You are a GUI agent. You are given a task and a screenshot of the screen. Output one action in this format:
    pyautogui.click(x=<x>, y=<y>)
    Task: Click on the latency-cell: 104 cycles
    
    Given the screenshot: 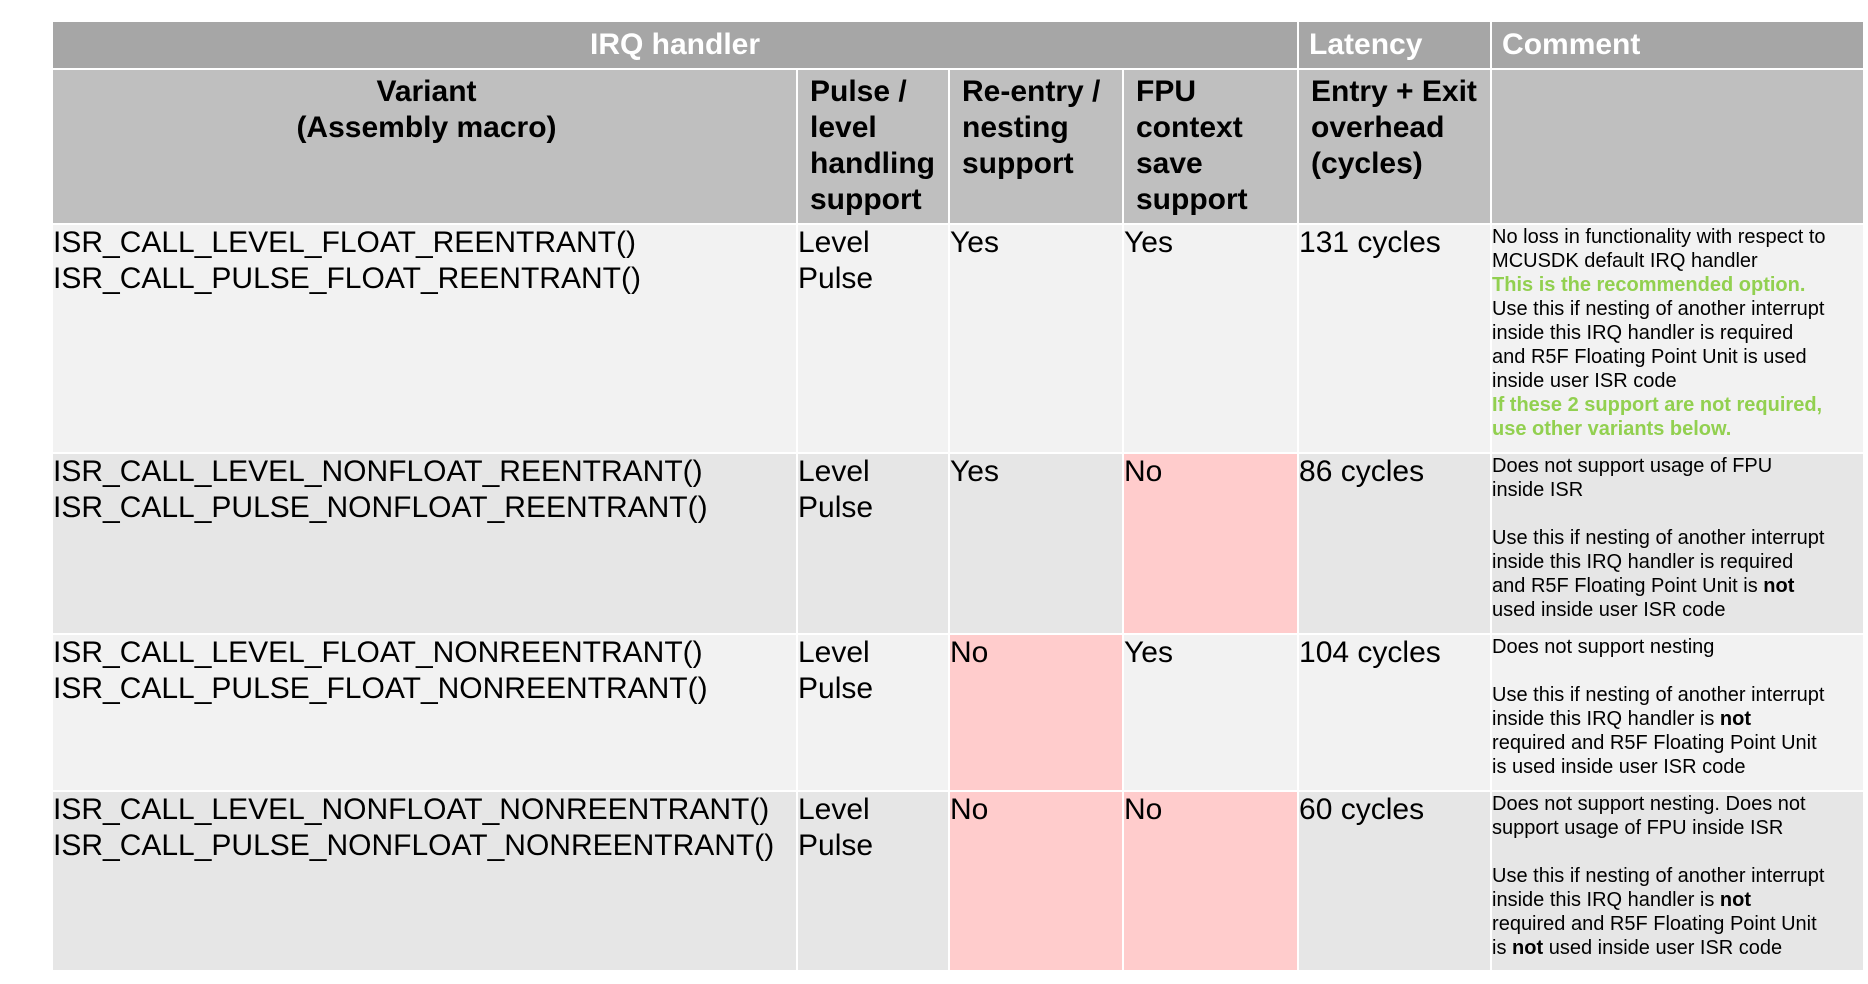 What is the action you would take?
    pyautogui.click(x=1395, y=712)
    